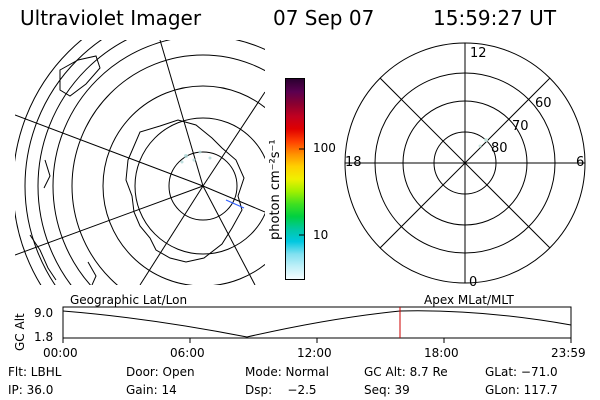 Image resolution: width=600 pixels, height=400 pixels. What do you see at coordinates (321, 235) in the screenshot?
I see `colorbar-tick-label: 10` at bounding box center [321, 235].